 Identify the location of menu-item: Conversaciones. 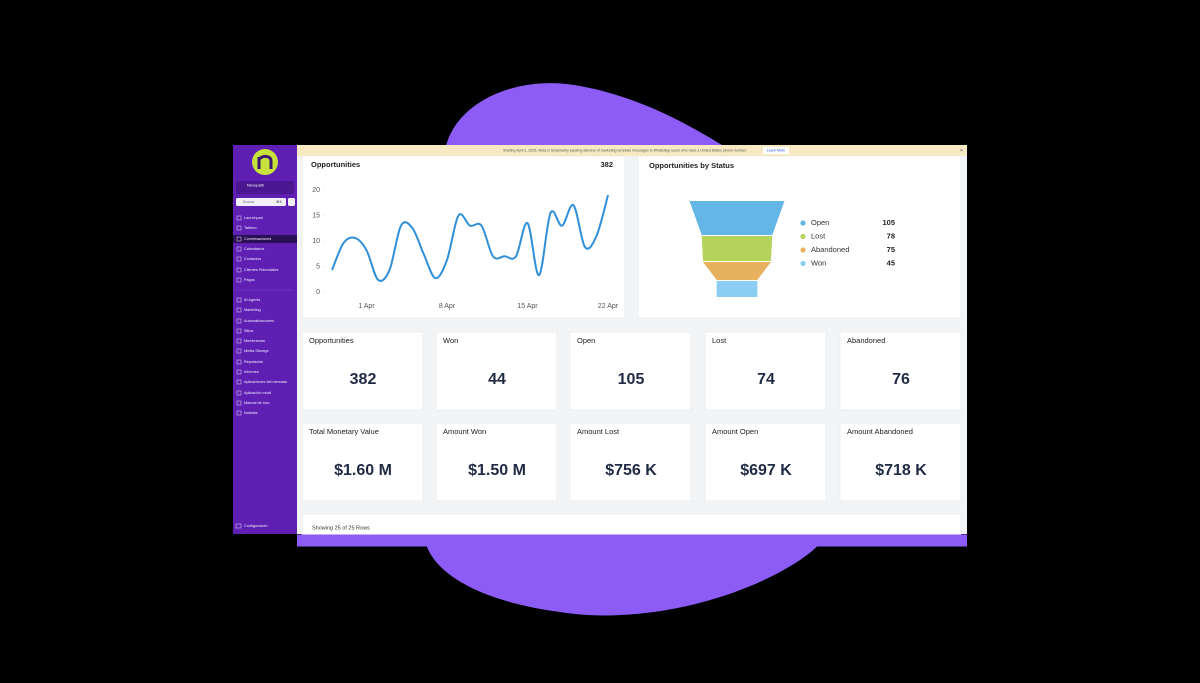
(257, 239).